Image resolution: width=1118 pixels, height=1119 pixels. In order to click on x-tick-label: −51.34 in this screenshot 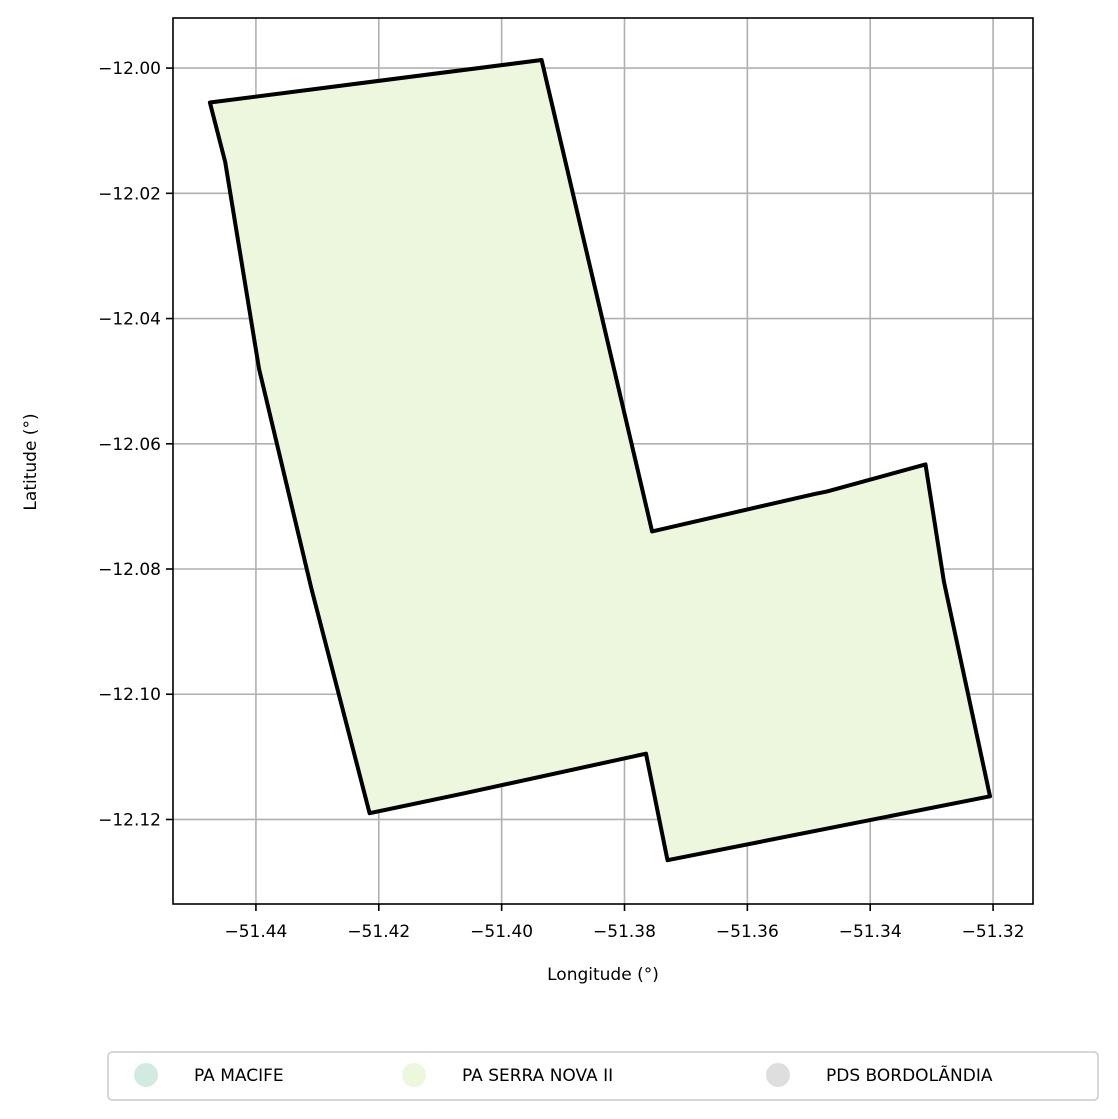, I will do `click(870, 932)`.